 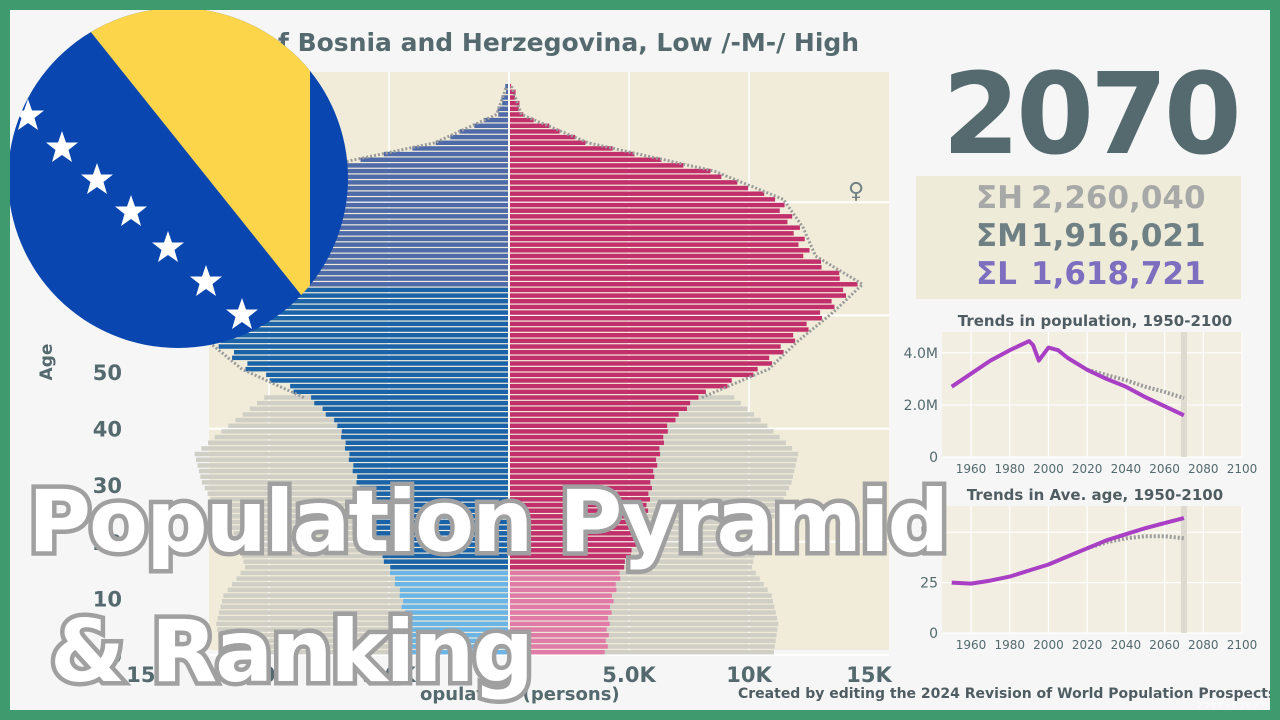 What do you see at coordinates (1048, 469) in the screenshot?
I see `trend-x-tick-label: 2000` at bounding box center [1048, 469].